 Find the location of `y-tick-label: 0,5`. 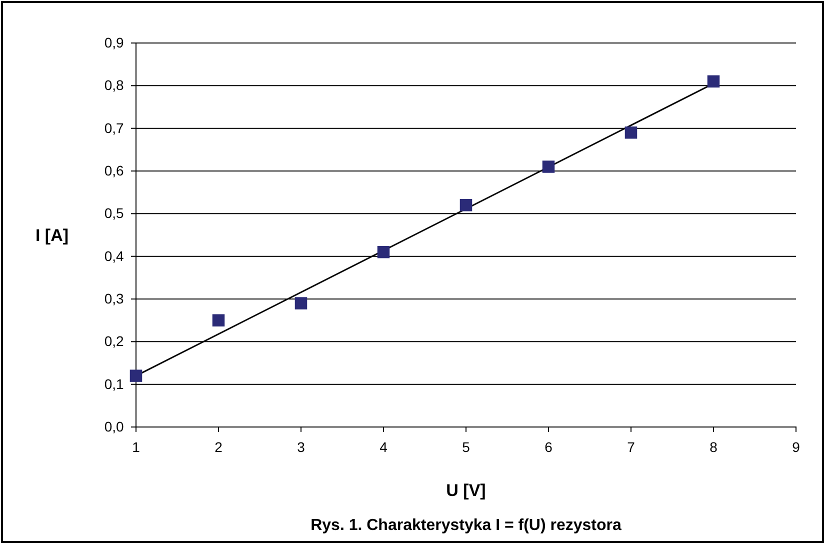

y-tick-label: 0,5 is located at coordinates (114, 213).